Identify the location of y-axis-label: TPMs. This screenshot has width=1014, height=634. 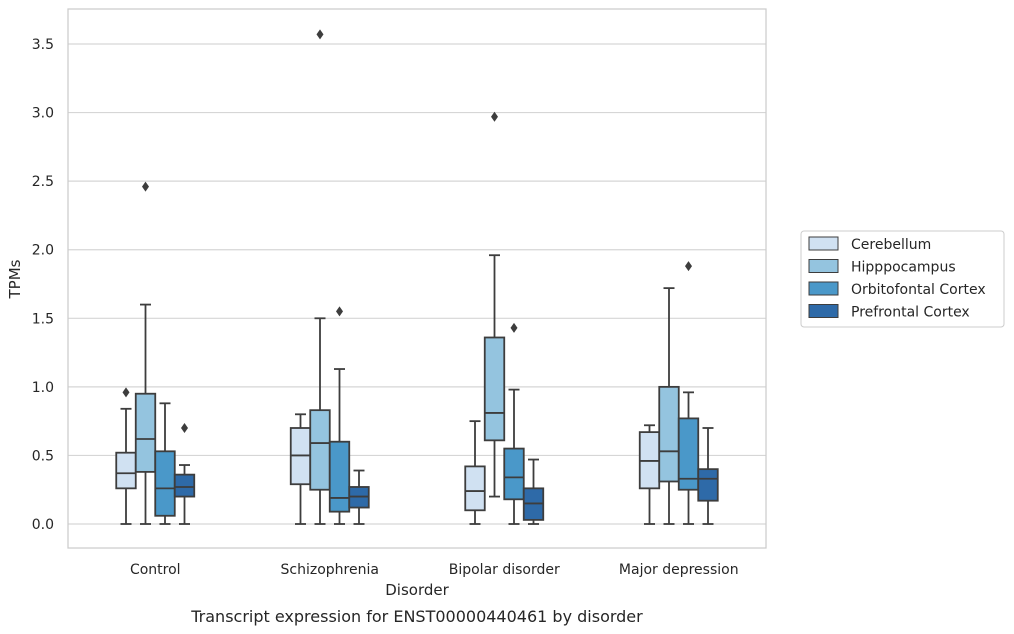
(15, 279).